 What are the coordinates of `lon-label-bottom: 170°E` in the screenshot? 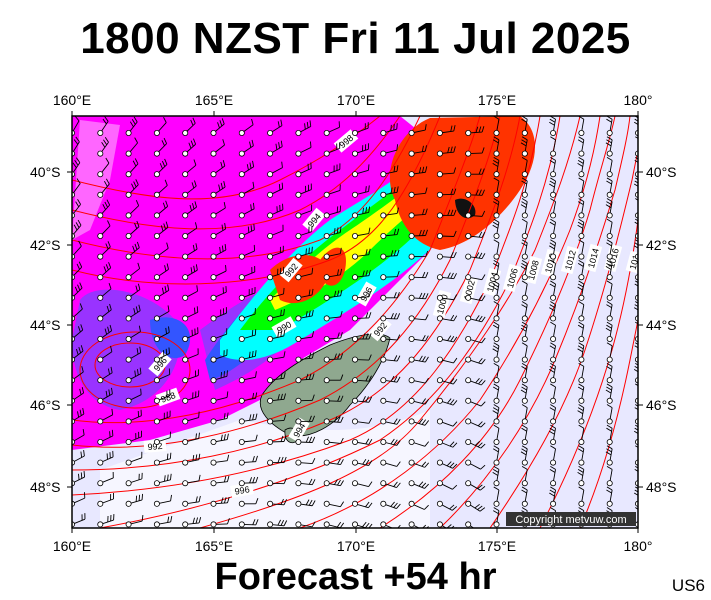 It's located at (356, 546).